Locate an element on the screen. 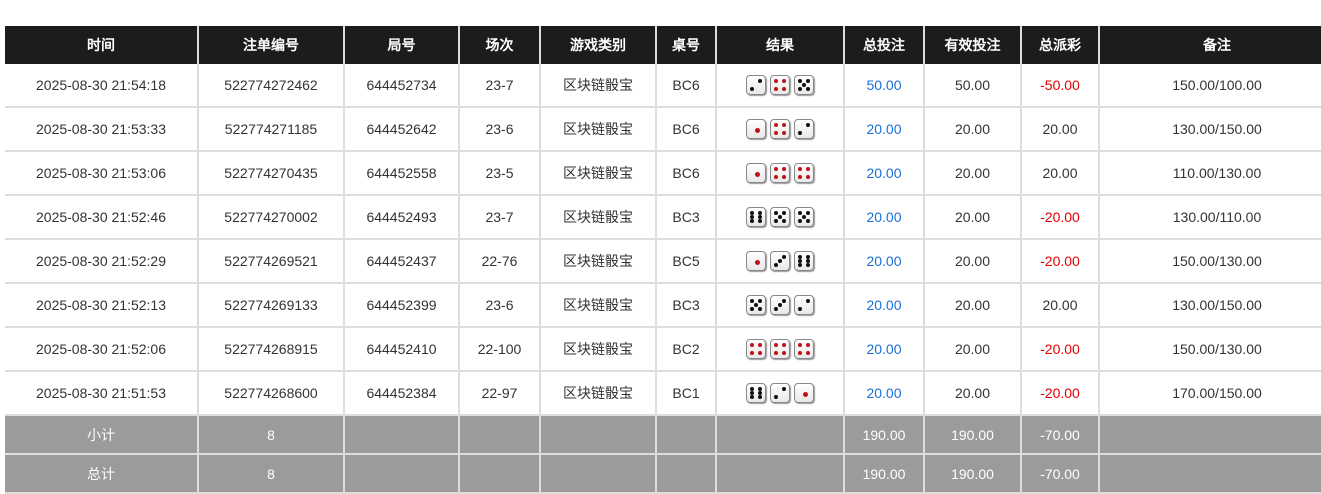 The width and height of the screenshot is (1321, 494). session-cell: 22-76 is located at coordinates (500, 261).